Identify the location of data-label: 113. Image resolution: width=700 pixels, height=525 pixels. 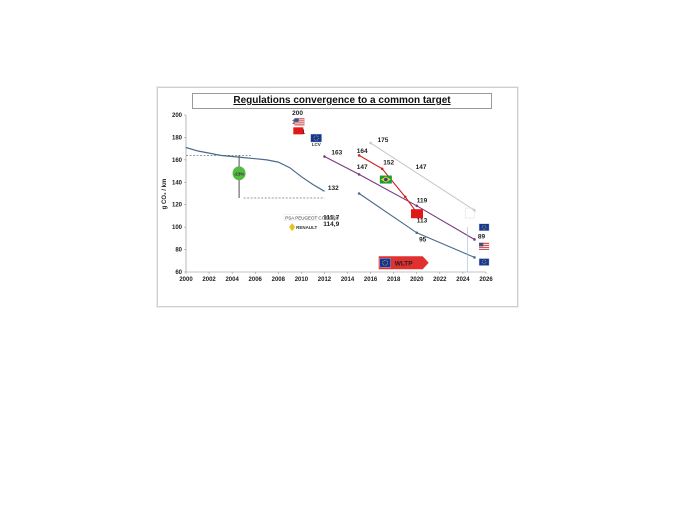
(422, 221).